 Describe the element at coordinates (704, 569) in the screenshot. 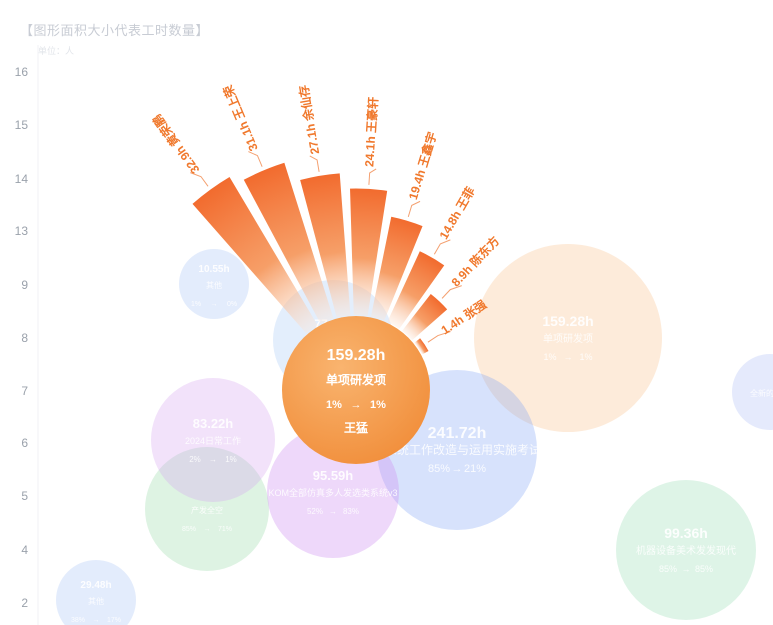

I see `bubble-to: 85%` at that location.